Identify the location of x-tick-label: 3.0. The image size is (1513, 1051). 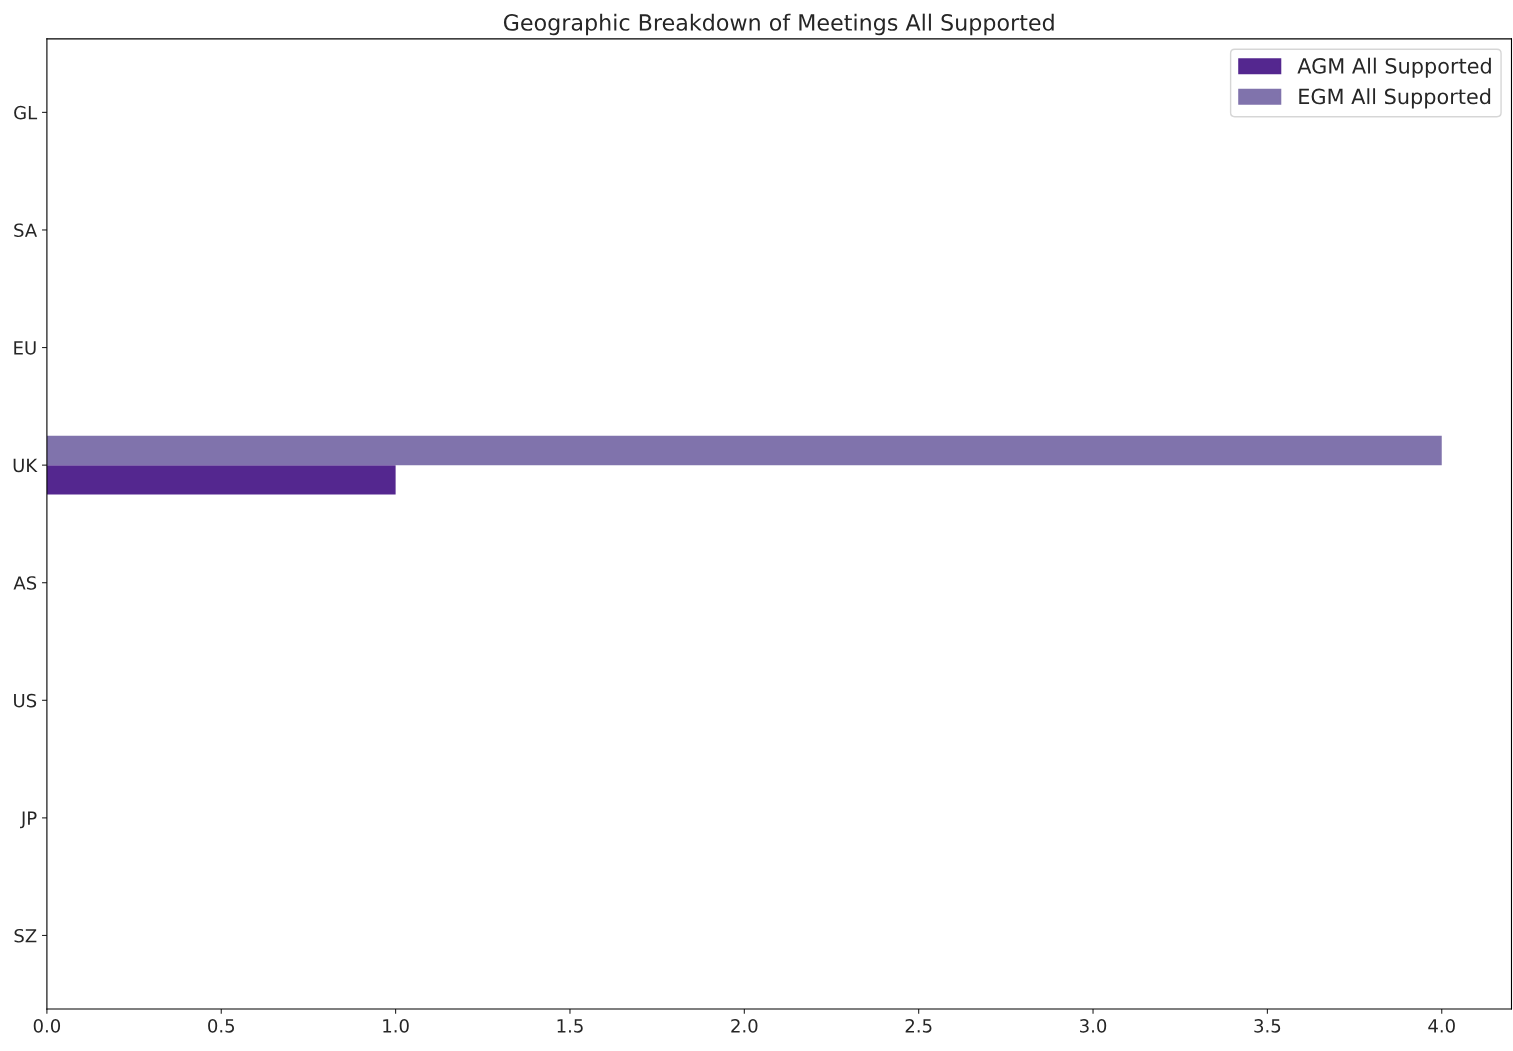
(1093, 1026).